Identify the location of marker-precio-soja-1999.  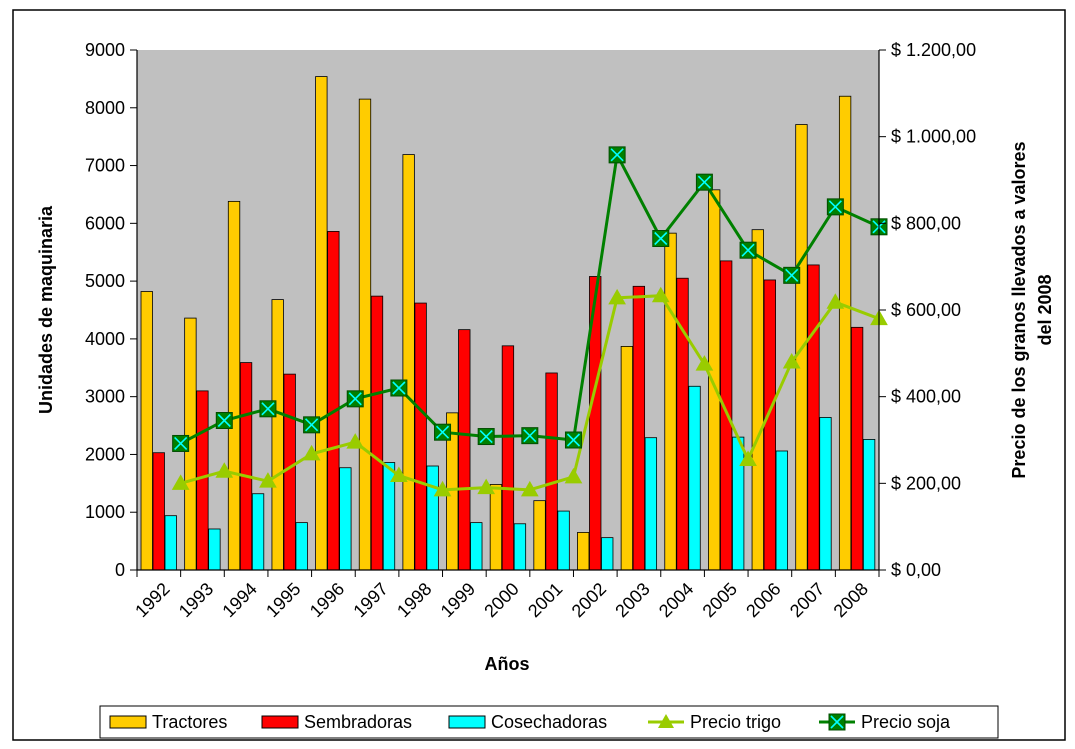
(486, 437).